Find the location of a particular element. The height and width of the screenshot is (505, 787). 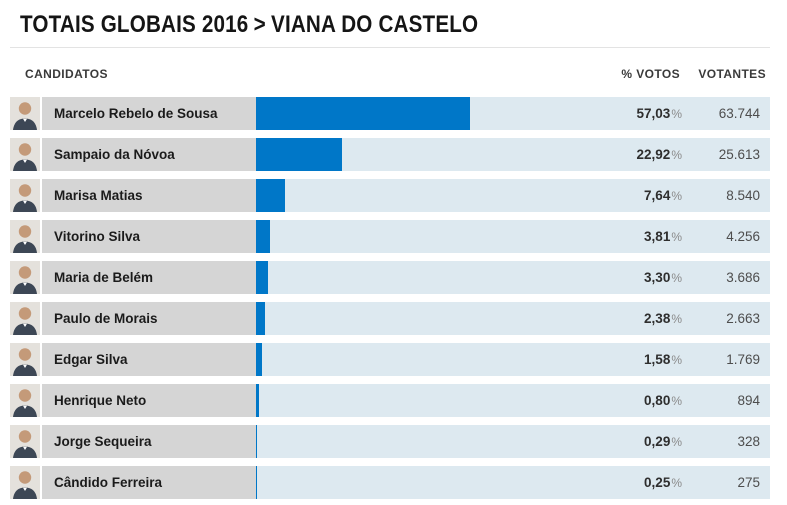

vote-percentage: 0,25% is located at coordinates (663, 482).